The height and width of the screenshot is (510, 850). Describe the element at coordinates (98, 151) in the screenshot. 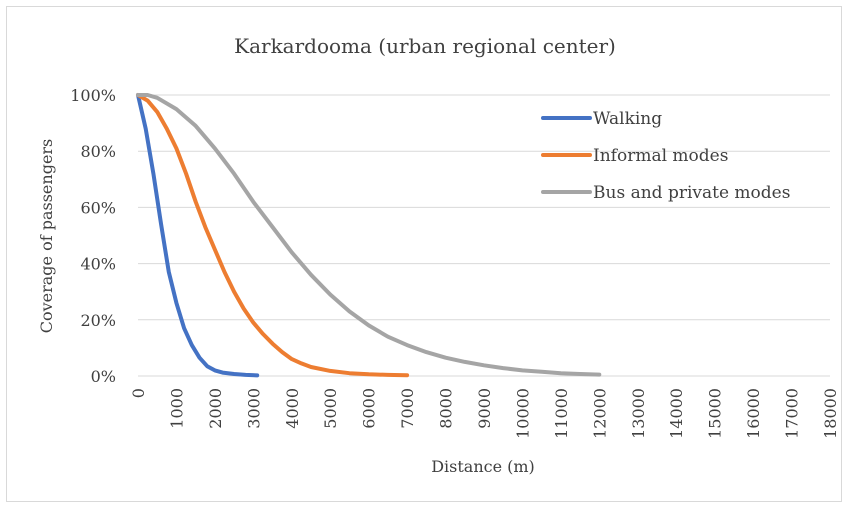

I see `y-tick-label: 80%` at that location.